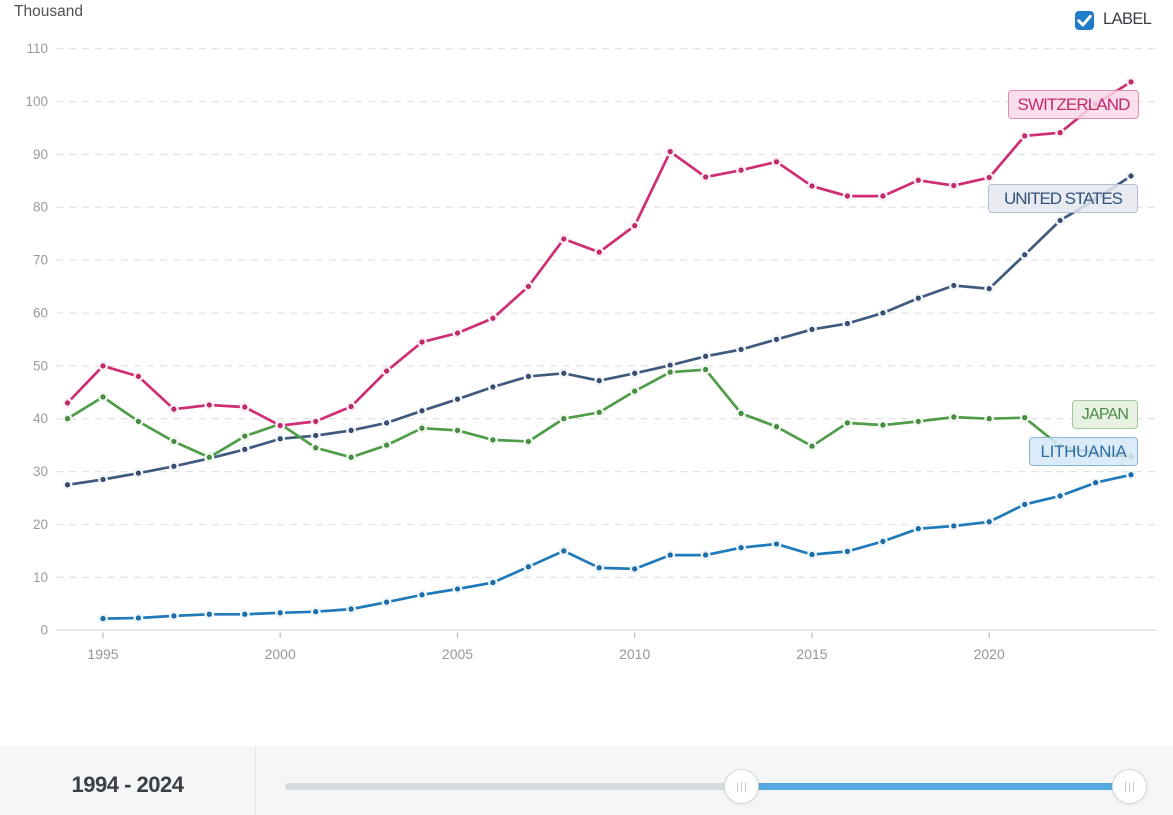 This screenshot has height=815, width=1173. I want to click on svg-text: 2005, so click(457, 654).